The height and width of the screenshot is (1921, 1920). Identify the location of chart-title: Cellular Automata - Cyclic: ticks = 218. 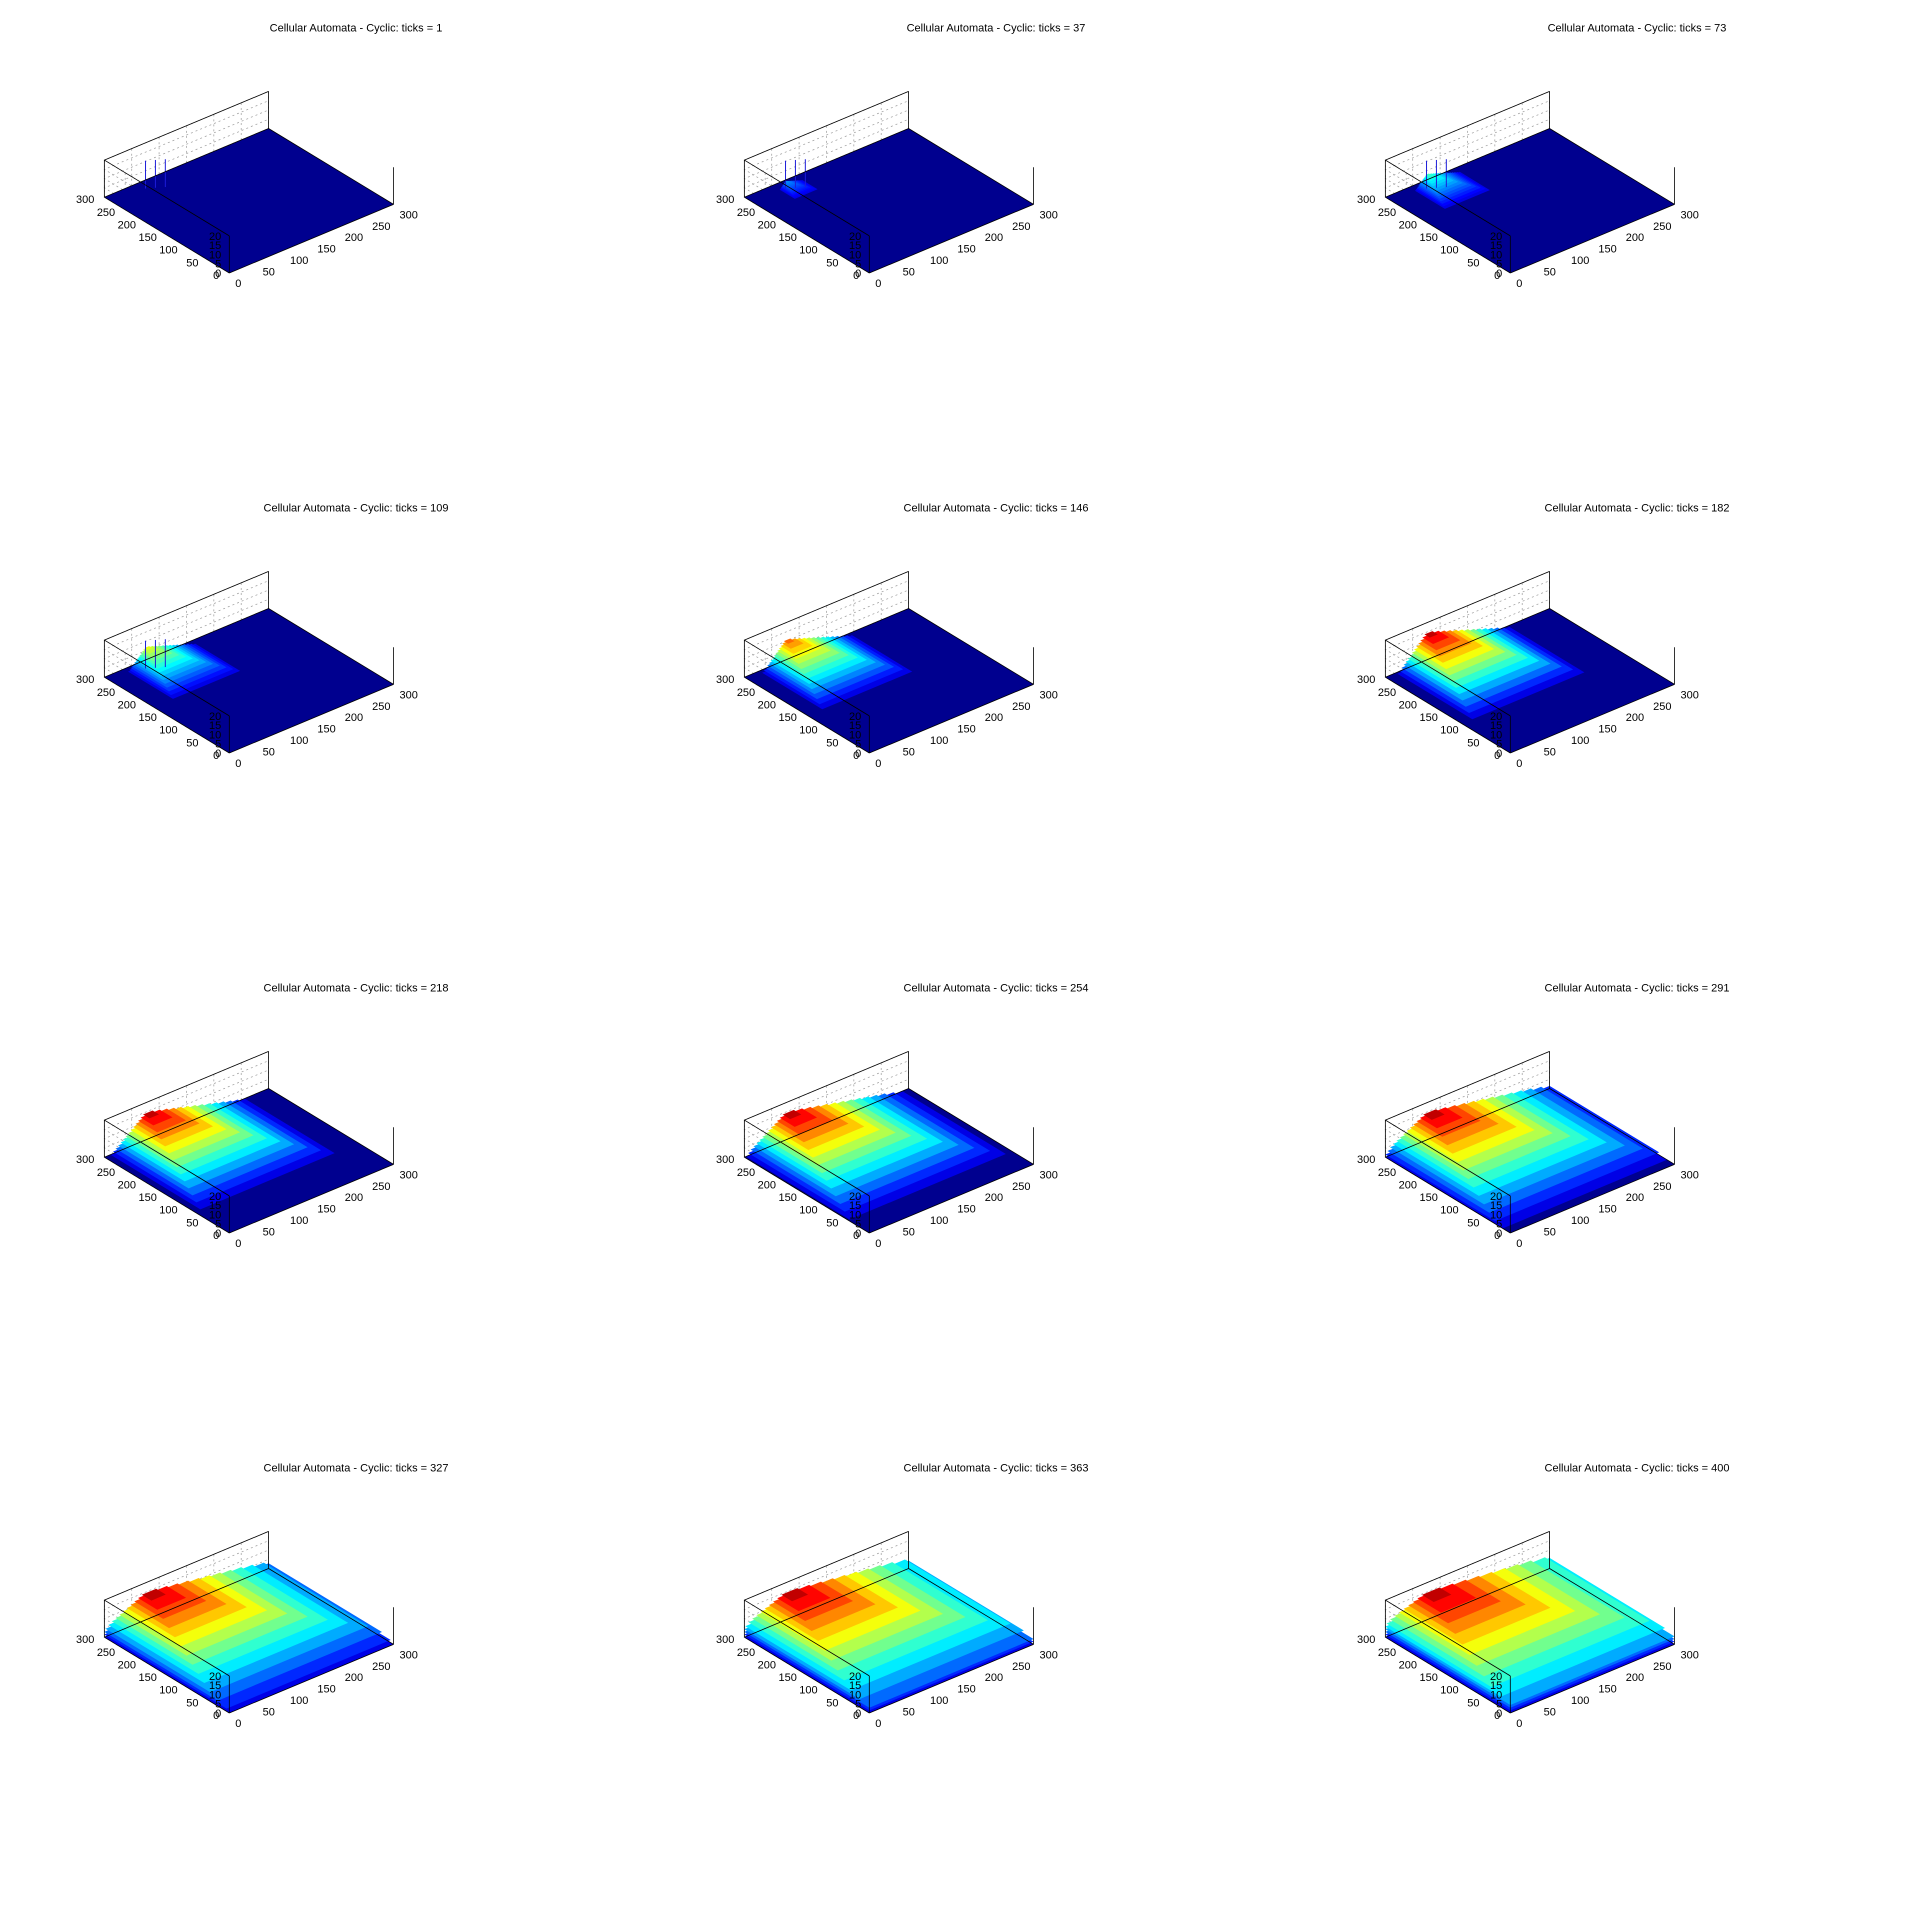
(356, 989).